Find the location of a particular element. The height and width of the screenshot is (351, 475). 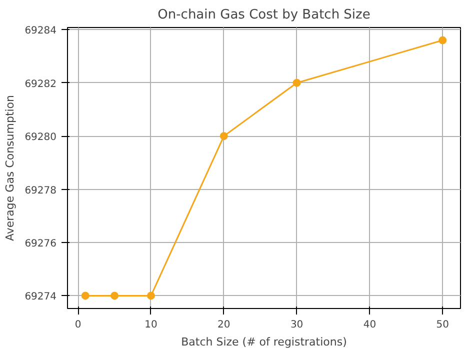

x-tick-label: 30 is located at coordinates (297, 325).